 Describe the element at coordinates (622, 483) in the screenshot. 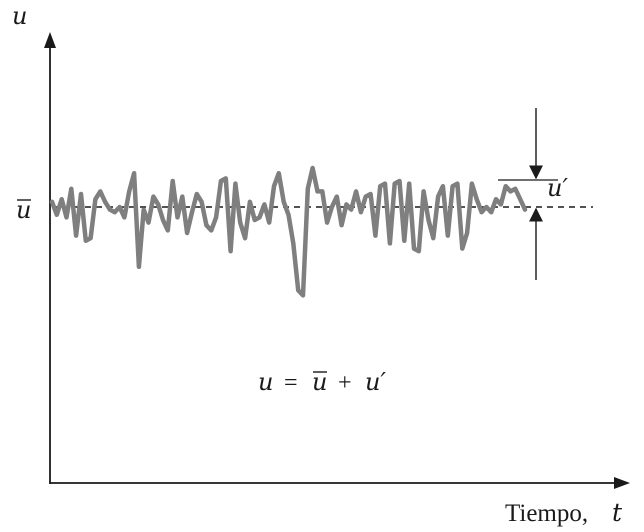

I see `x-axis-arrow-icon` at that location.